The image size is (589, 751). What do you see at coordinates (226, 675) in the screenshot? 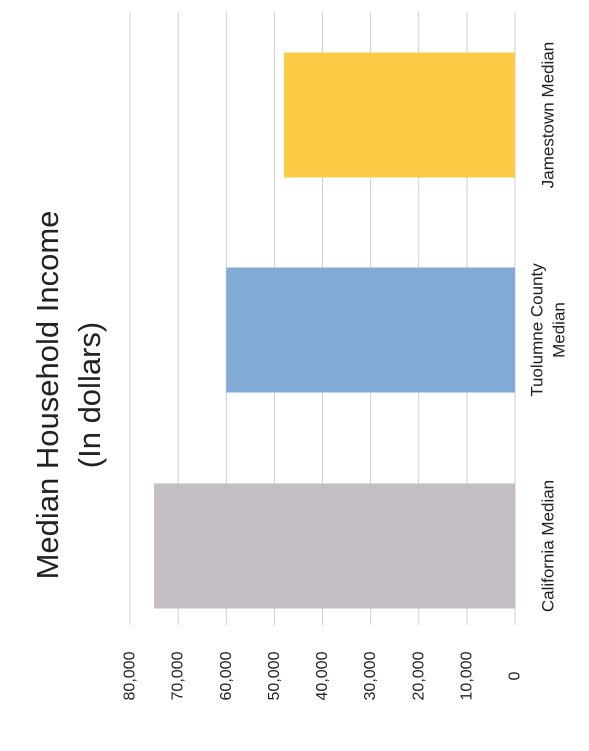
I see `value-tick-label: 60,000` at bounding box center [226, 675].